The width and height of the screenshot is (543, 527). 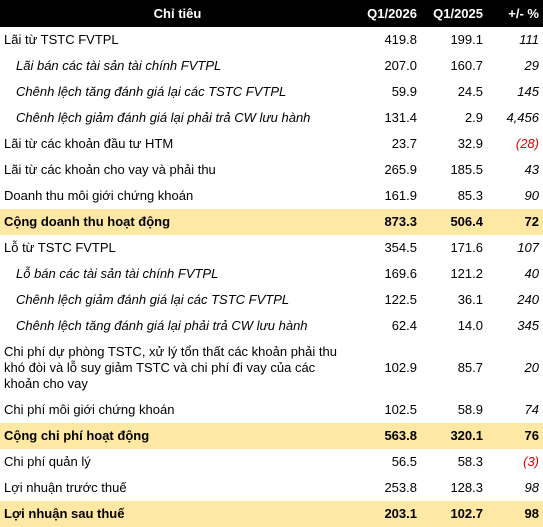 What do you see at coordinates (99, 195) in the screenshot?
I see `row-label: Doanh thu môi giới chứng khoán` at bounding box center [99, 195].